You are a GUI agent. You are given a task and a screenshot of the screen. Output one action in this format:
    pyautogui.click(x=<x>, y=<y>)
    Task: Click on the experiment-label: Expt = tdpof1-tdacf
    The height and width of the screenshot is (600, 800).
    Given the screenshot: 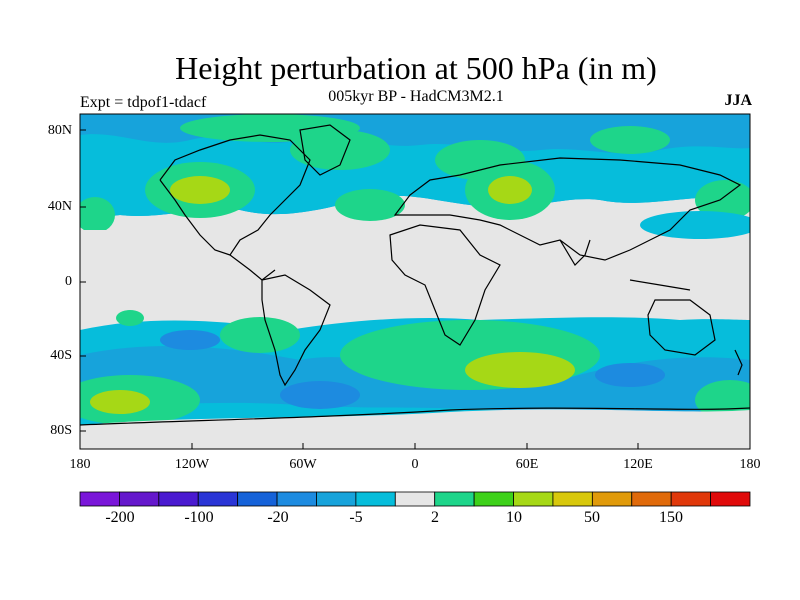 What is the action you would take?
    pyautogui.click(x=143, y=102)
    